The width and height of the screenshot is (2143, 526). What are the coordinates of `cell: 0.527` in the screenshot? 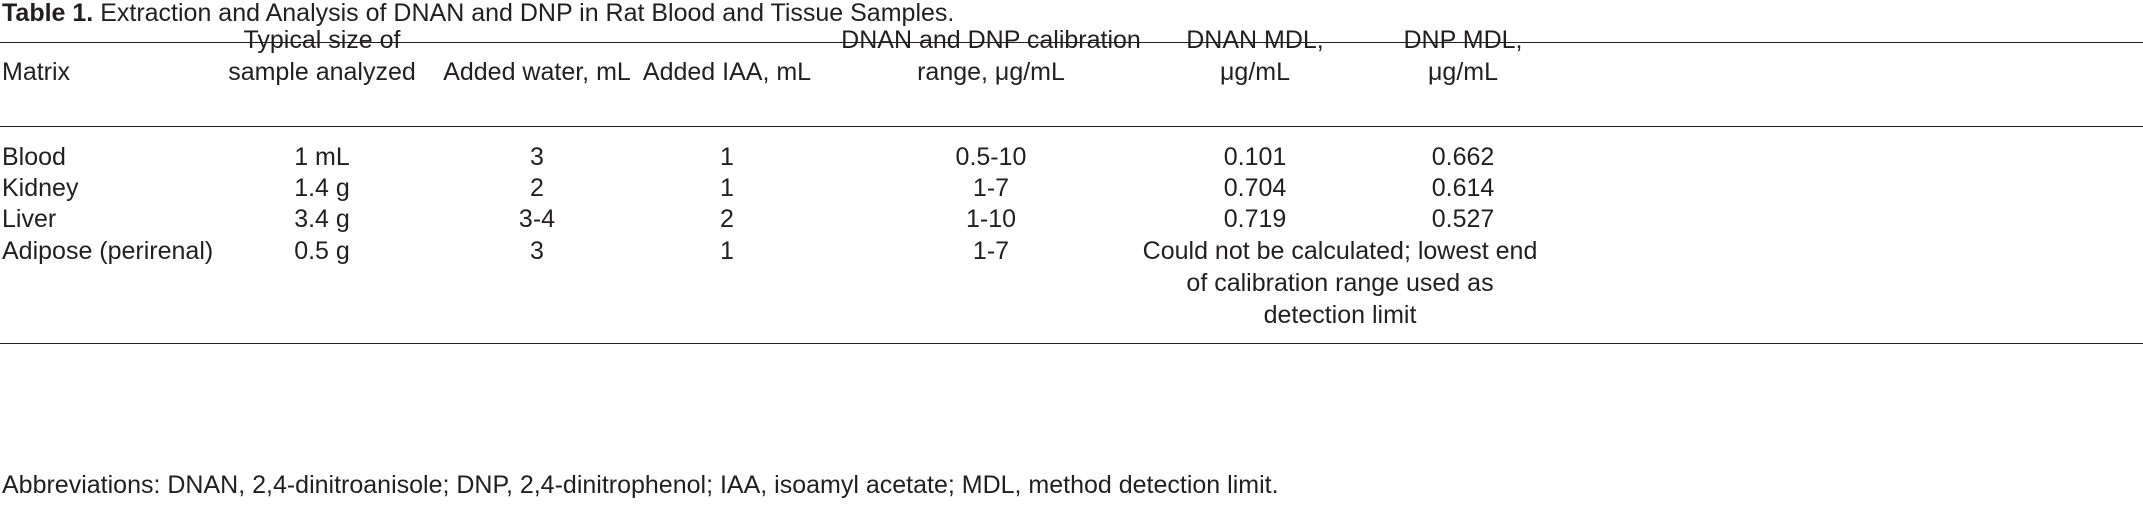 It's located at (1463, 219).